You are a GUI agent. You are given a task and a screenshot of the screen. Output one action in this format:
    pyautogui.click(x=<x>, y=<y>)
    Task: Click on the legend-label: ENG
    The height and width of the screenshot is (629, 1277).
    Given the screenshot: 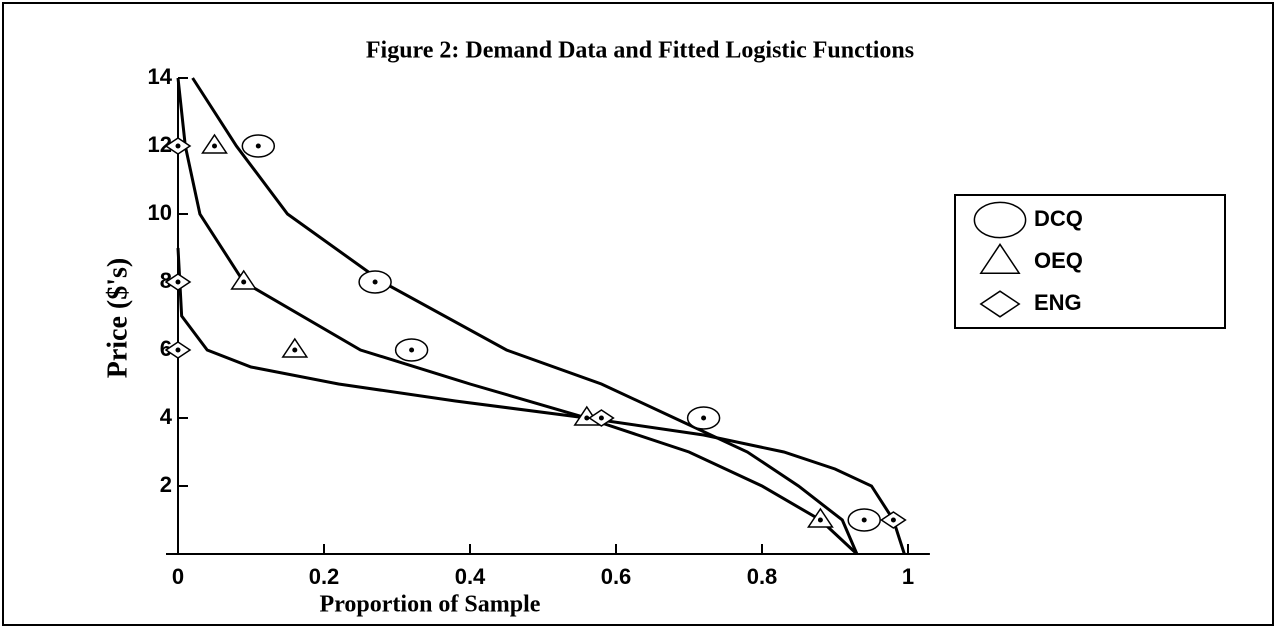 What is the action you would take?
    pyautogui.click(x=1058, y=302)
    